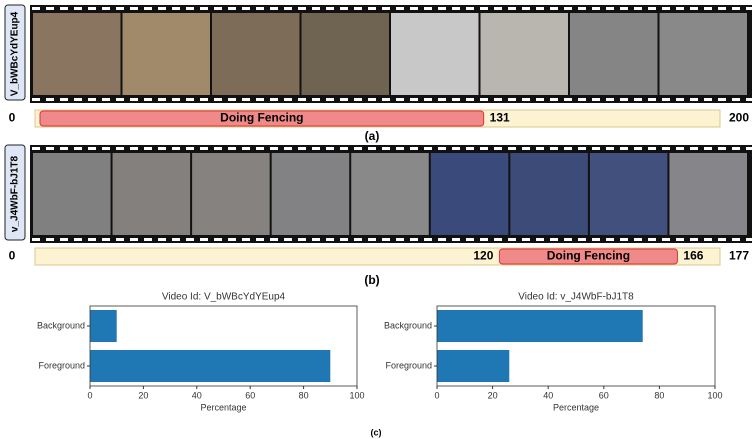 Image resolution: width=752 pixels, height=439 pixels. I want to click on timeline-max: 200, so click(739, 118).